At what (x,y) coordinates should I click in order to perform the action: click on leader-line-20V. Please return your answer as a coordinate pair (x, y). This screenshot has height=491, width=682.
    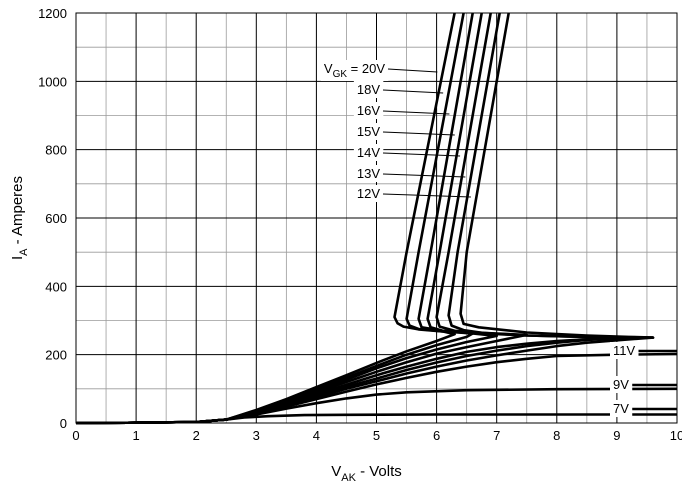
    Looking at the image, I should click on (412, 70).